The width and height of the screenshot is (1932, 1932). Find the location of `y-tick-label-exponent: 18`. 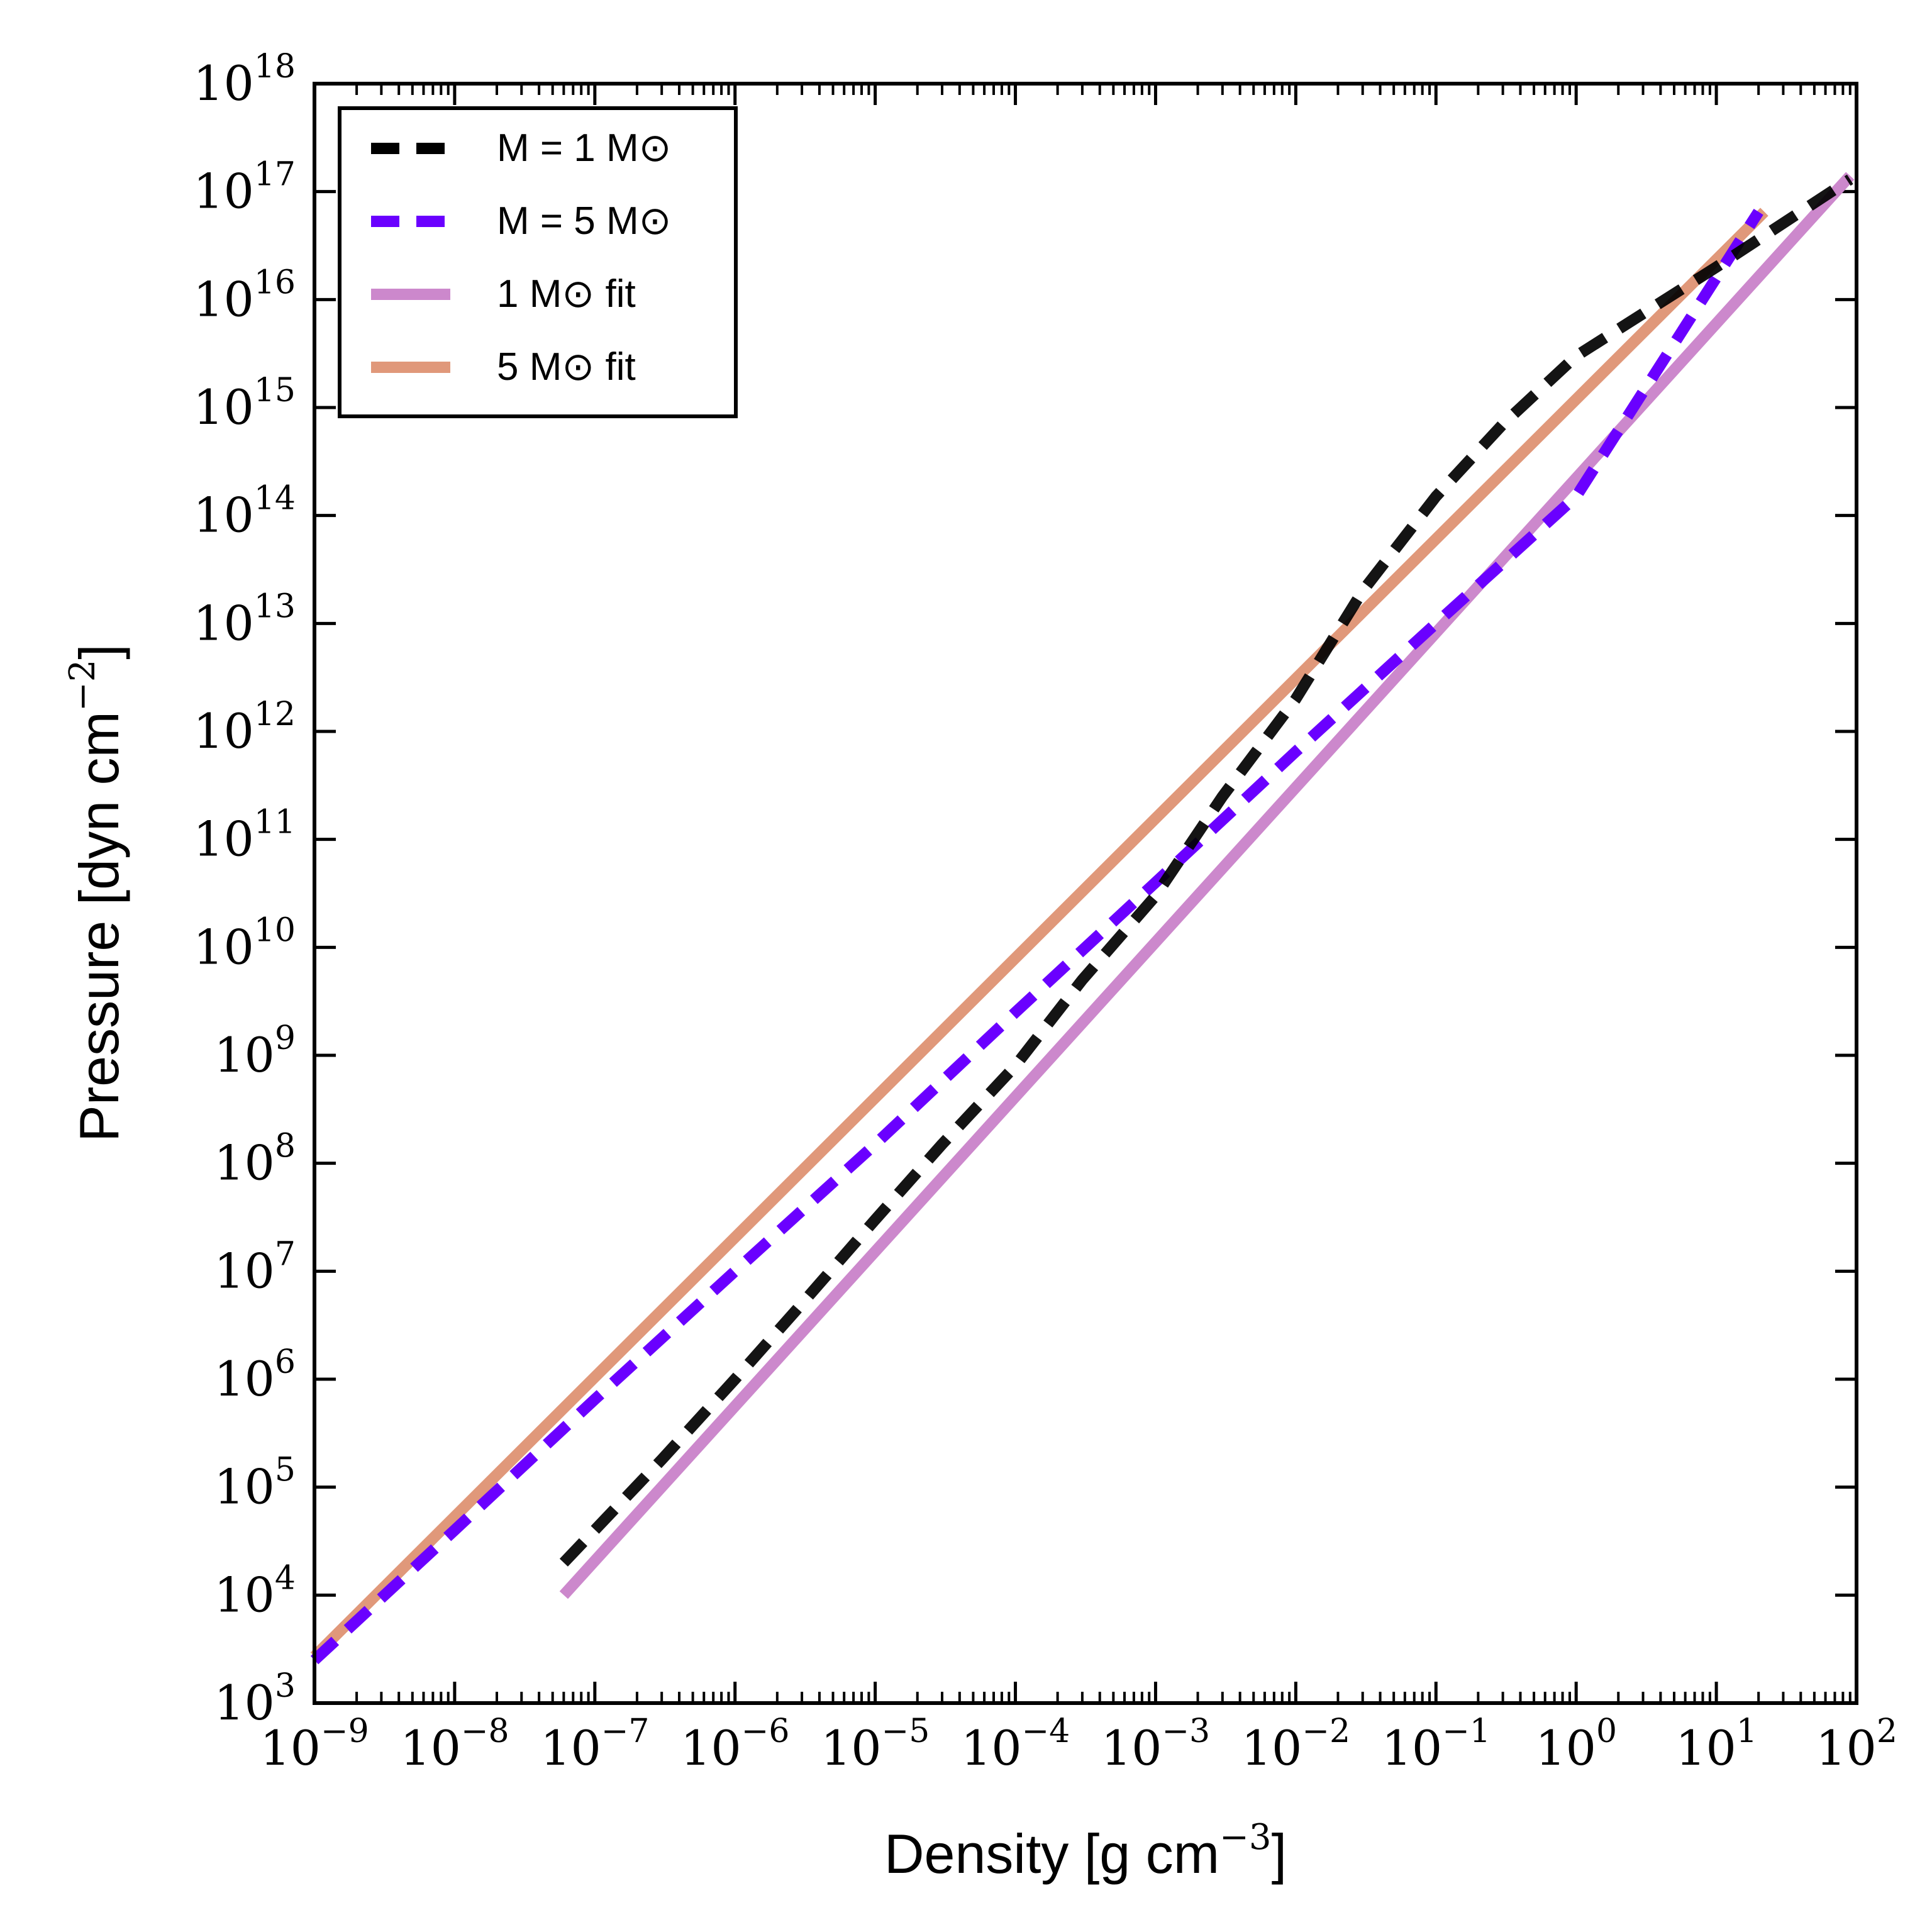

y-tick-label-exponent: 18 is located at coordinates (275, 67).